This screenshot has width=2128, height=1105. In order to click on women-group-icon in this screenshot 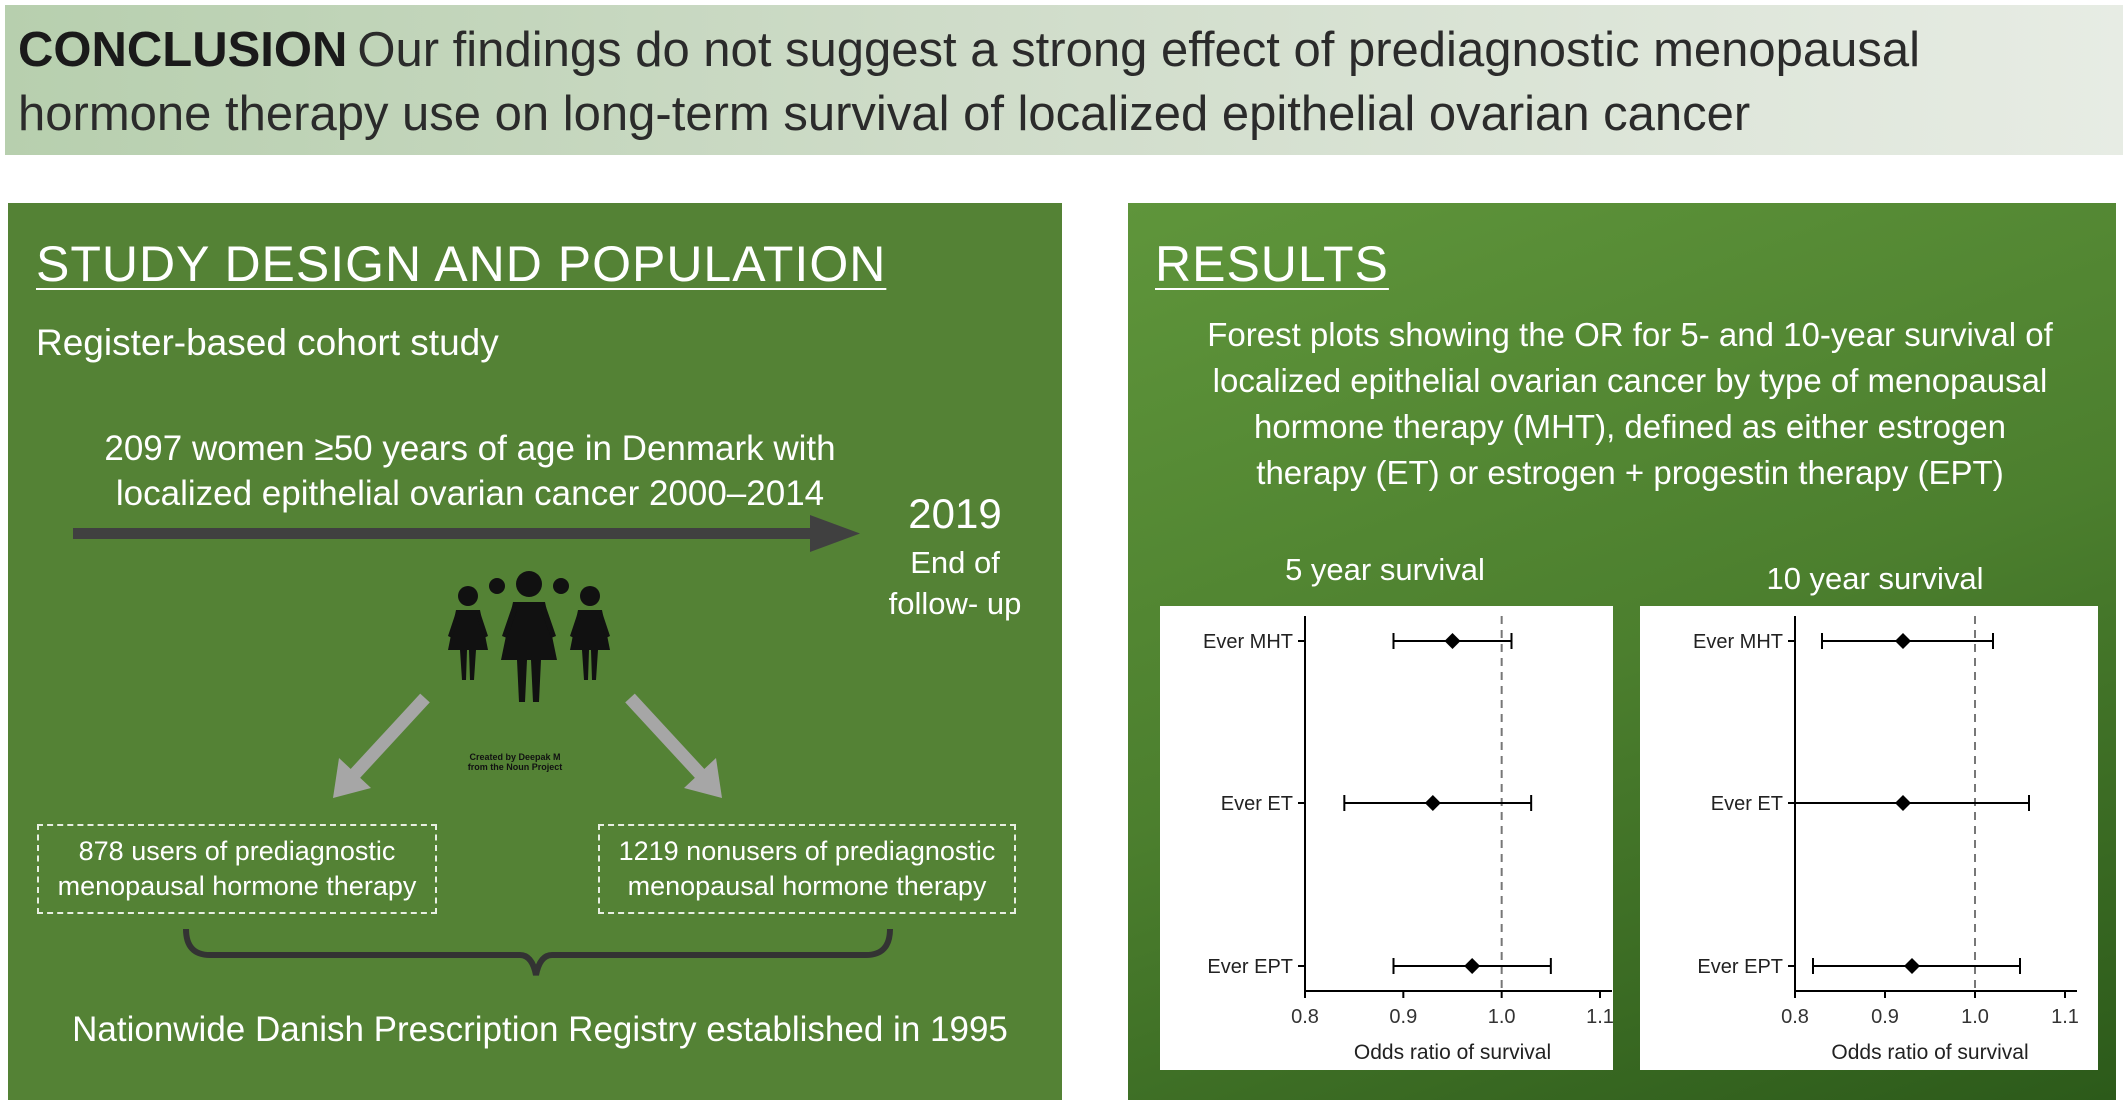, I will do `click(529, 636)`.